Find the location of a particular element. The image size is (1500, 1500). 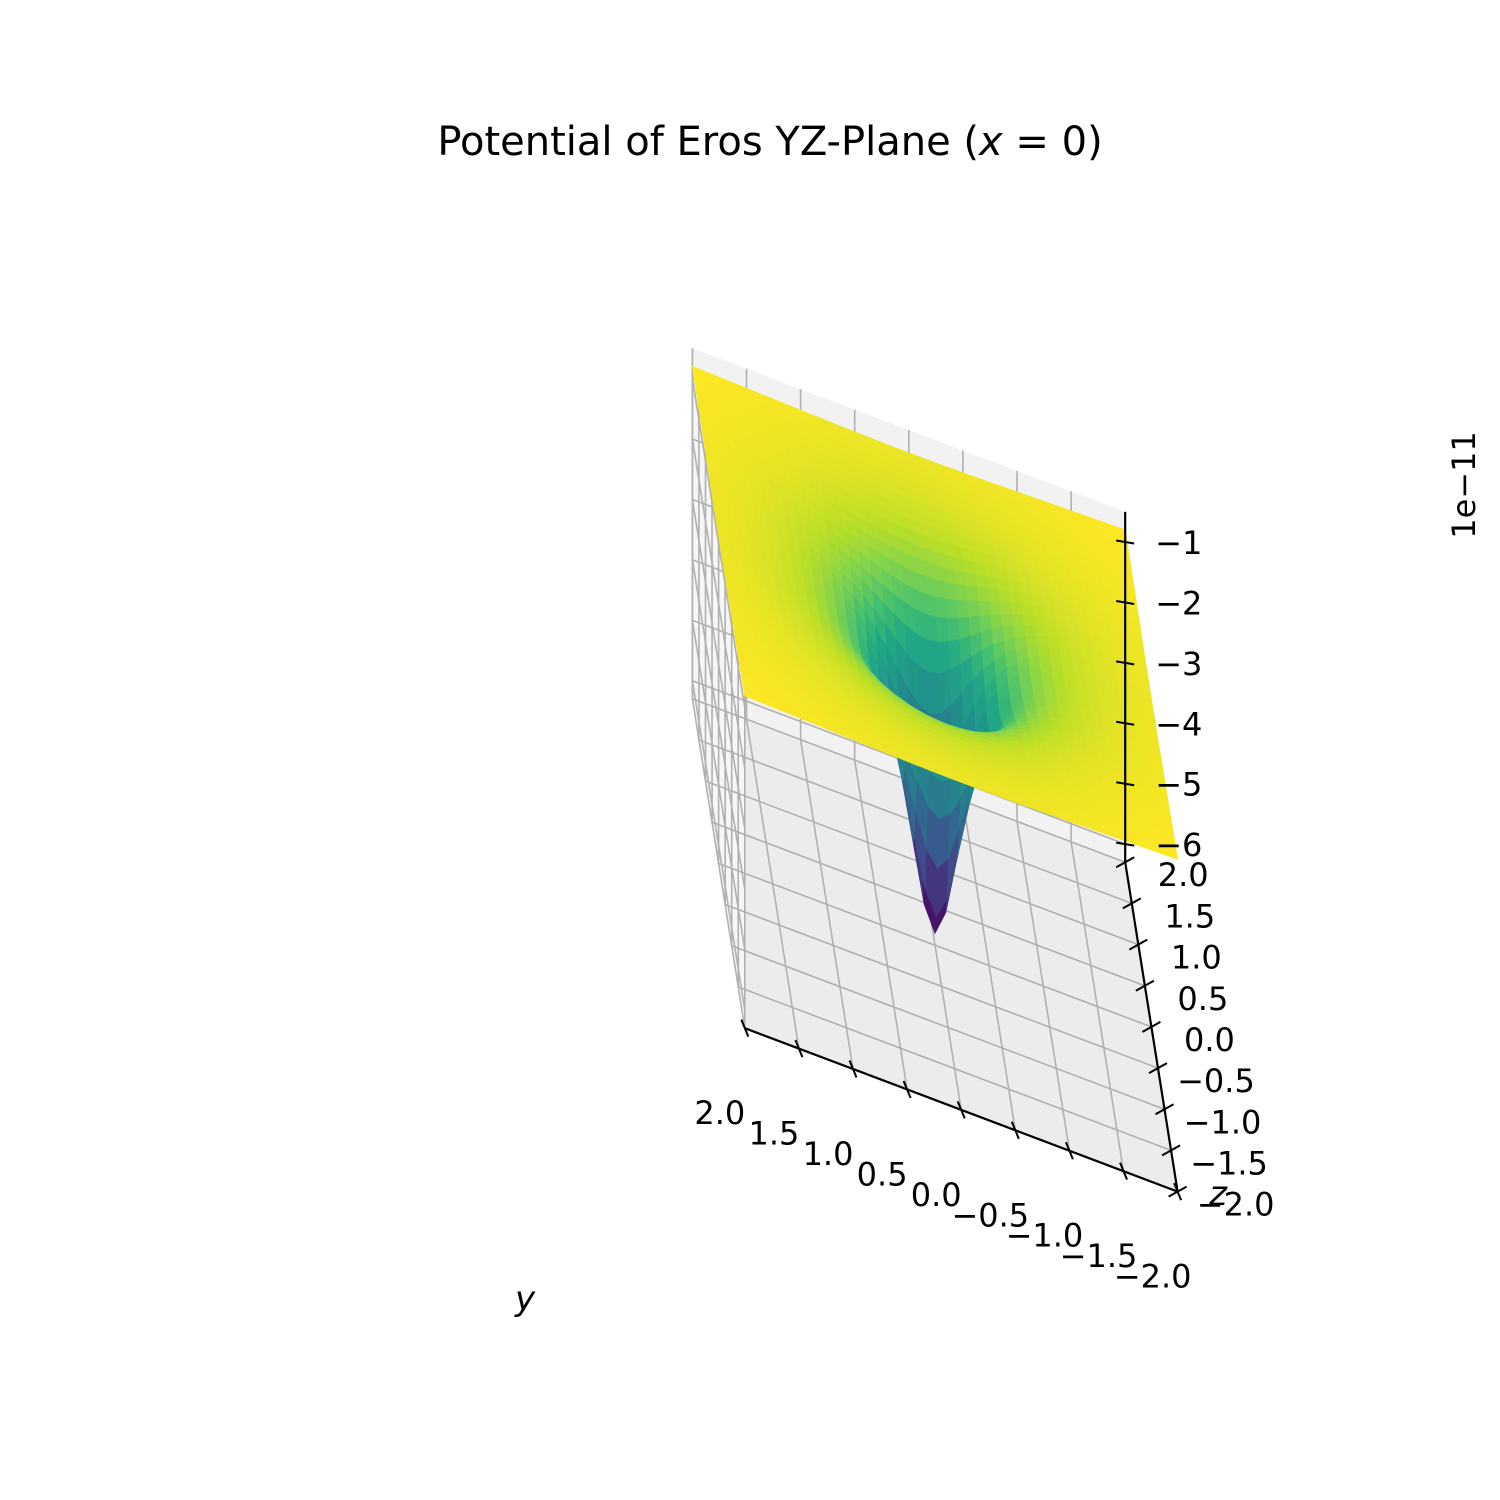

y-tick-label: −1.5 is located at coordinates (1229, 1163).